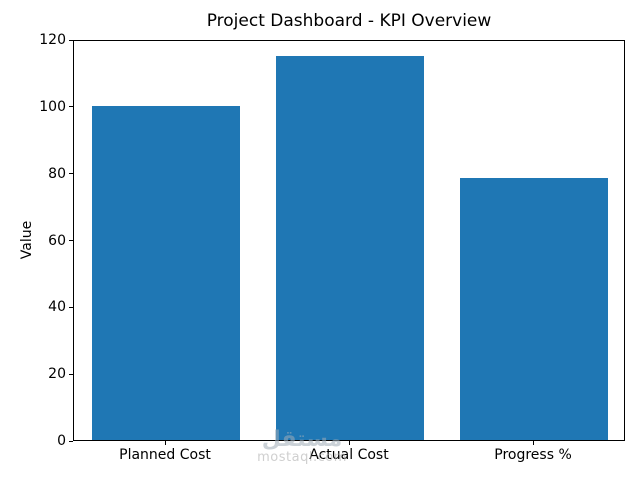  I want to click on y-axis-label: Value, so click(27, 240).